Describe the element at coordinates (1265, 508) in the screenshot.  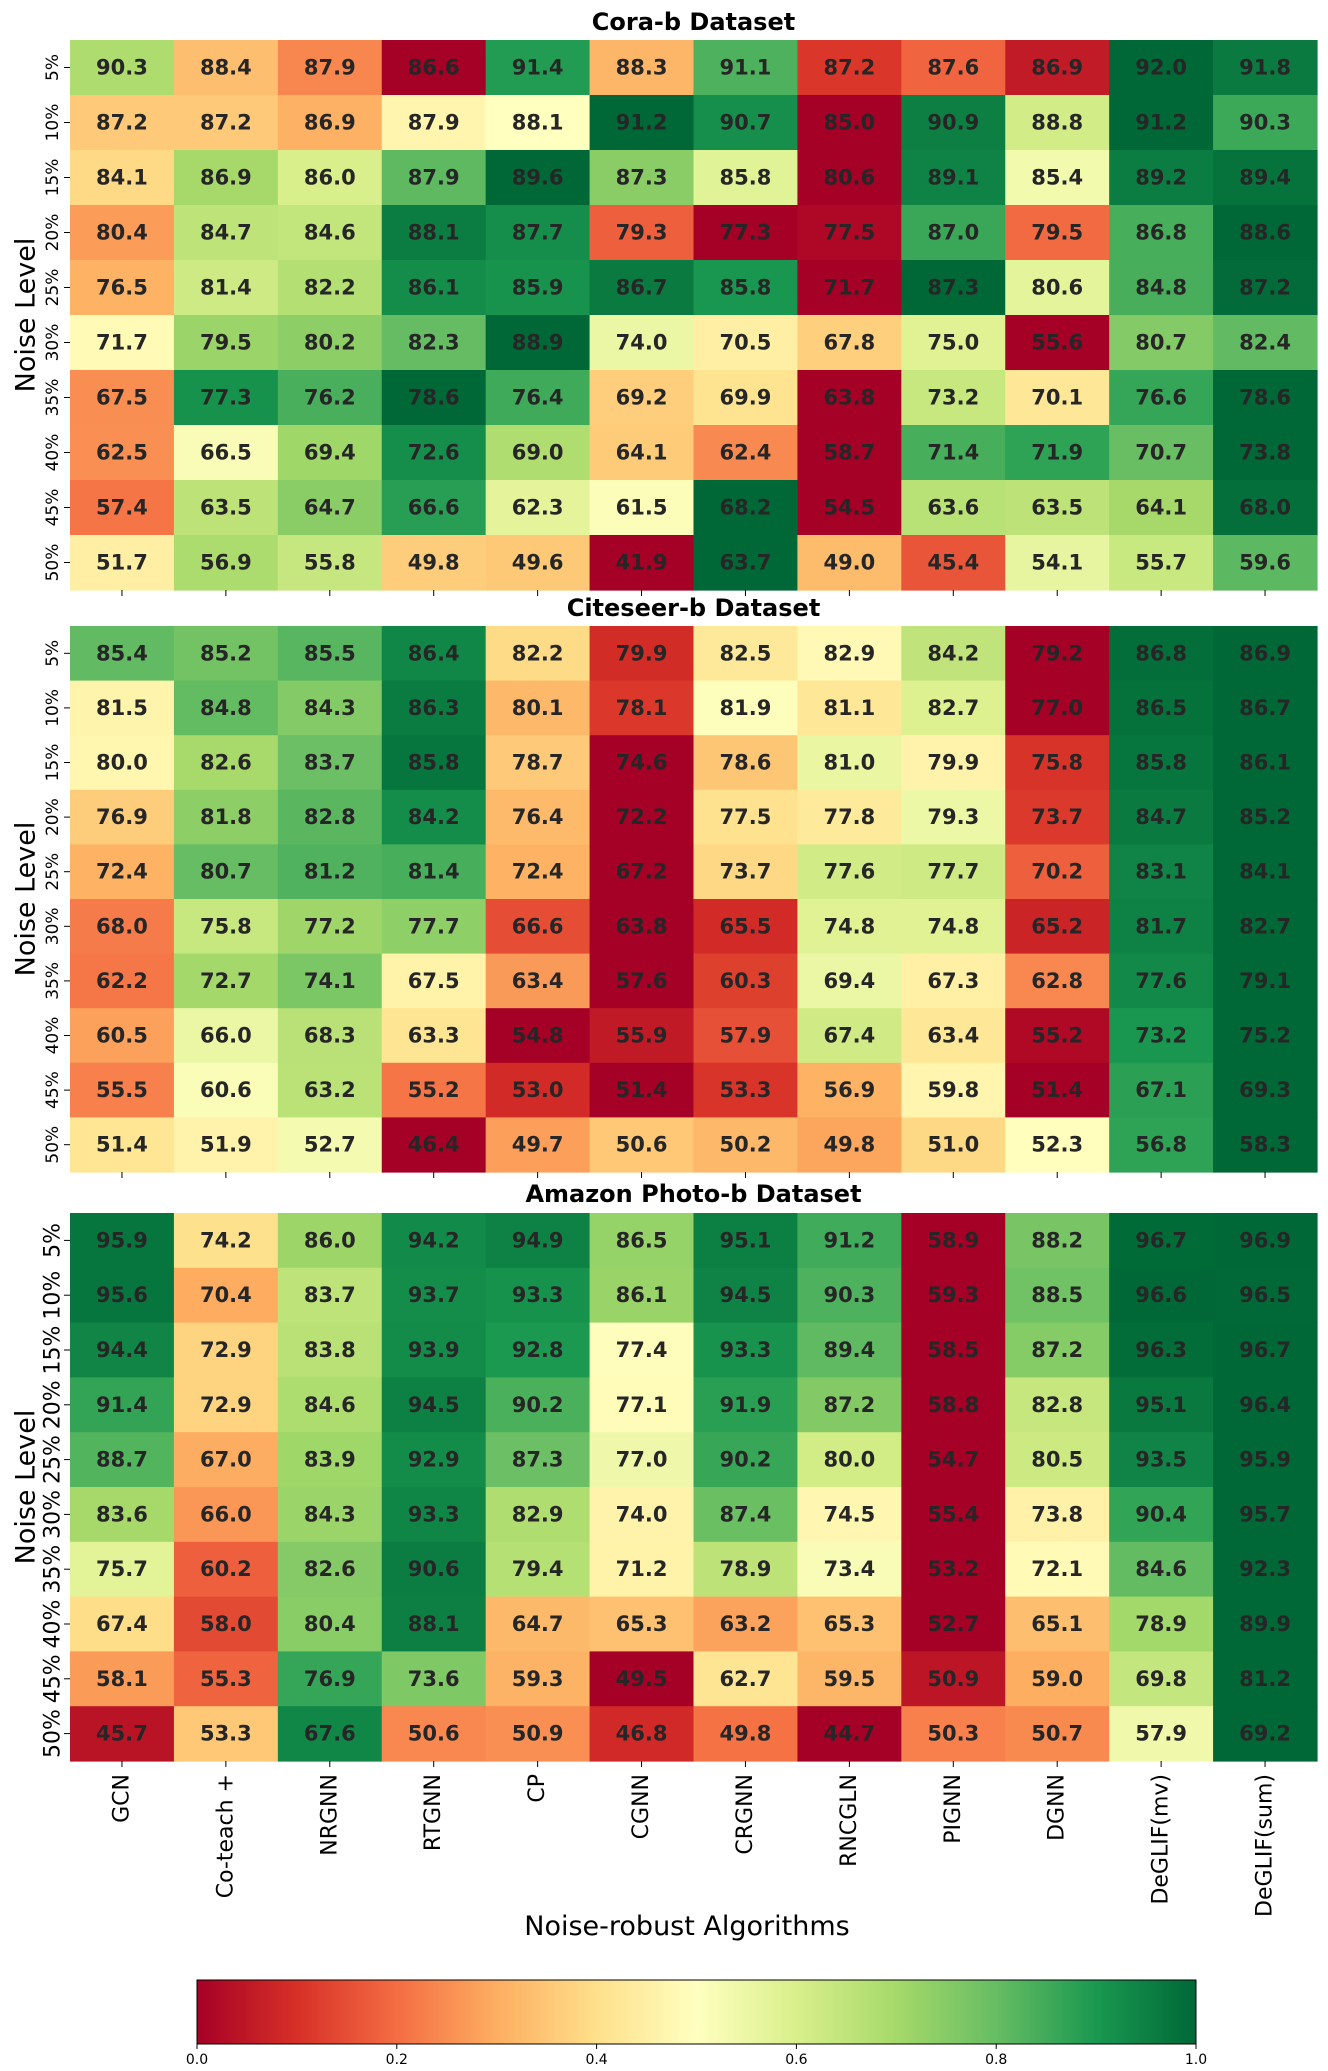
I see `cell-value-label: 68.0` at that location.